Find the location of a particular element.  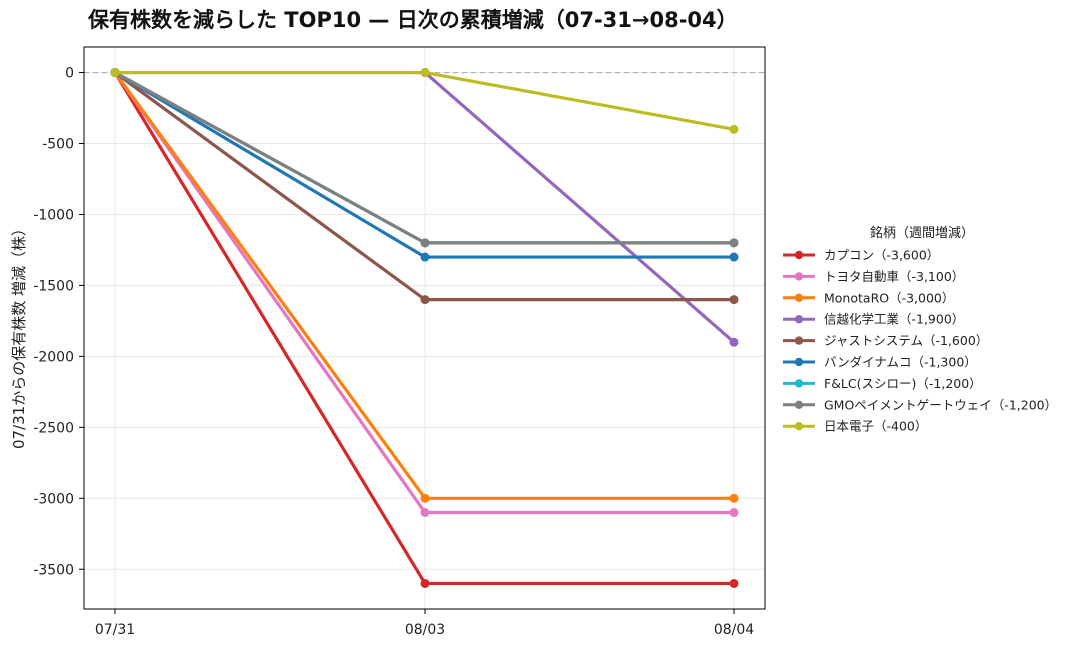

y-tick-label: -3500 is located at coordinates (53, 570).